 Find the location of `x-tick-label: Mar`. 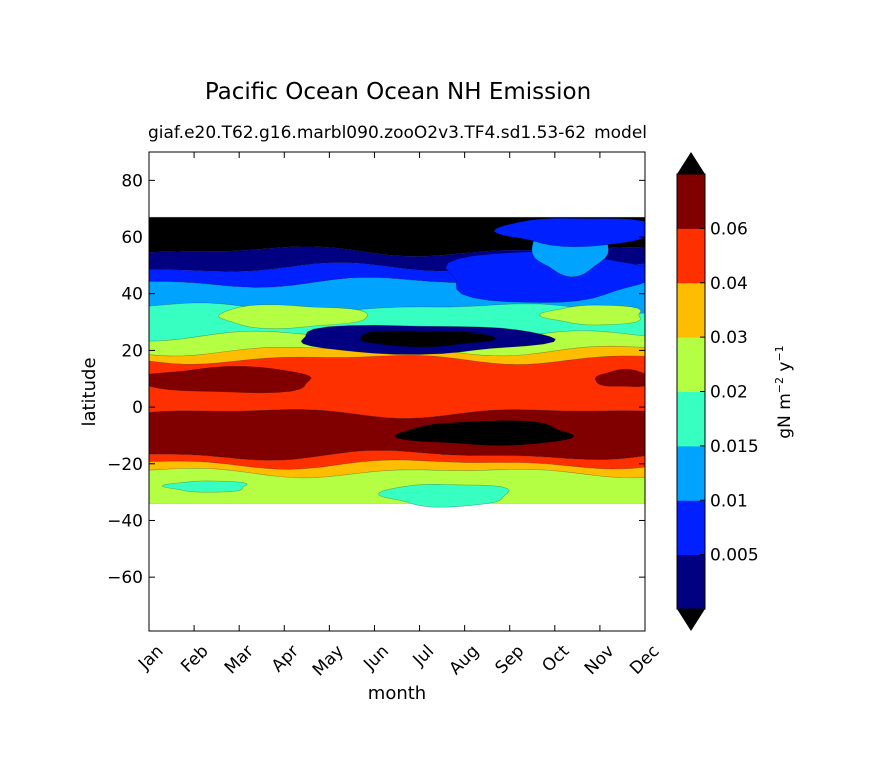

x-tick-label: Mar is located at coordinates (239, 659).